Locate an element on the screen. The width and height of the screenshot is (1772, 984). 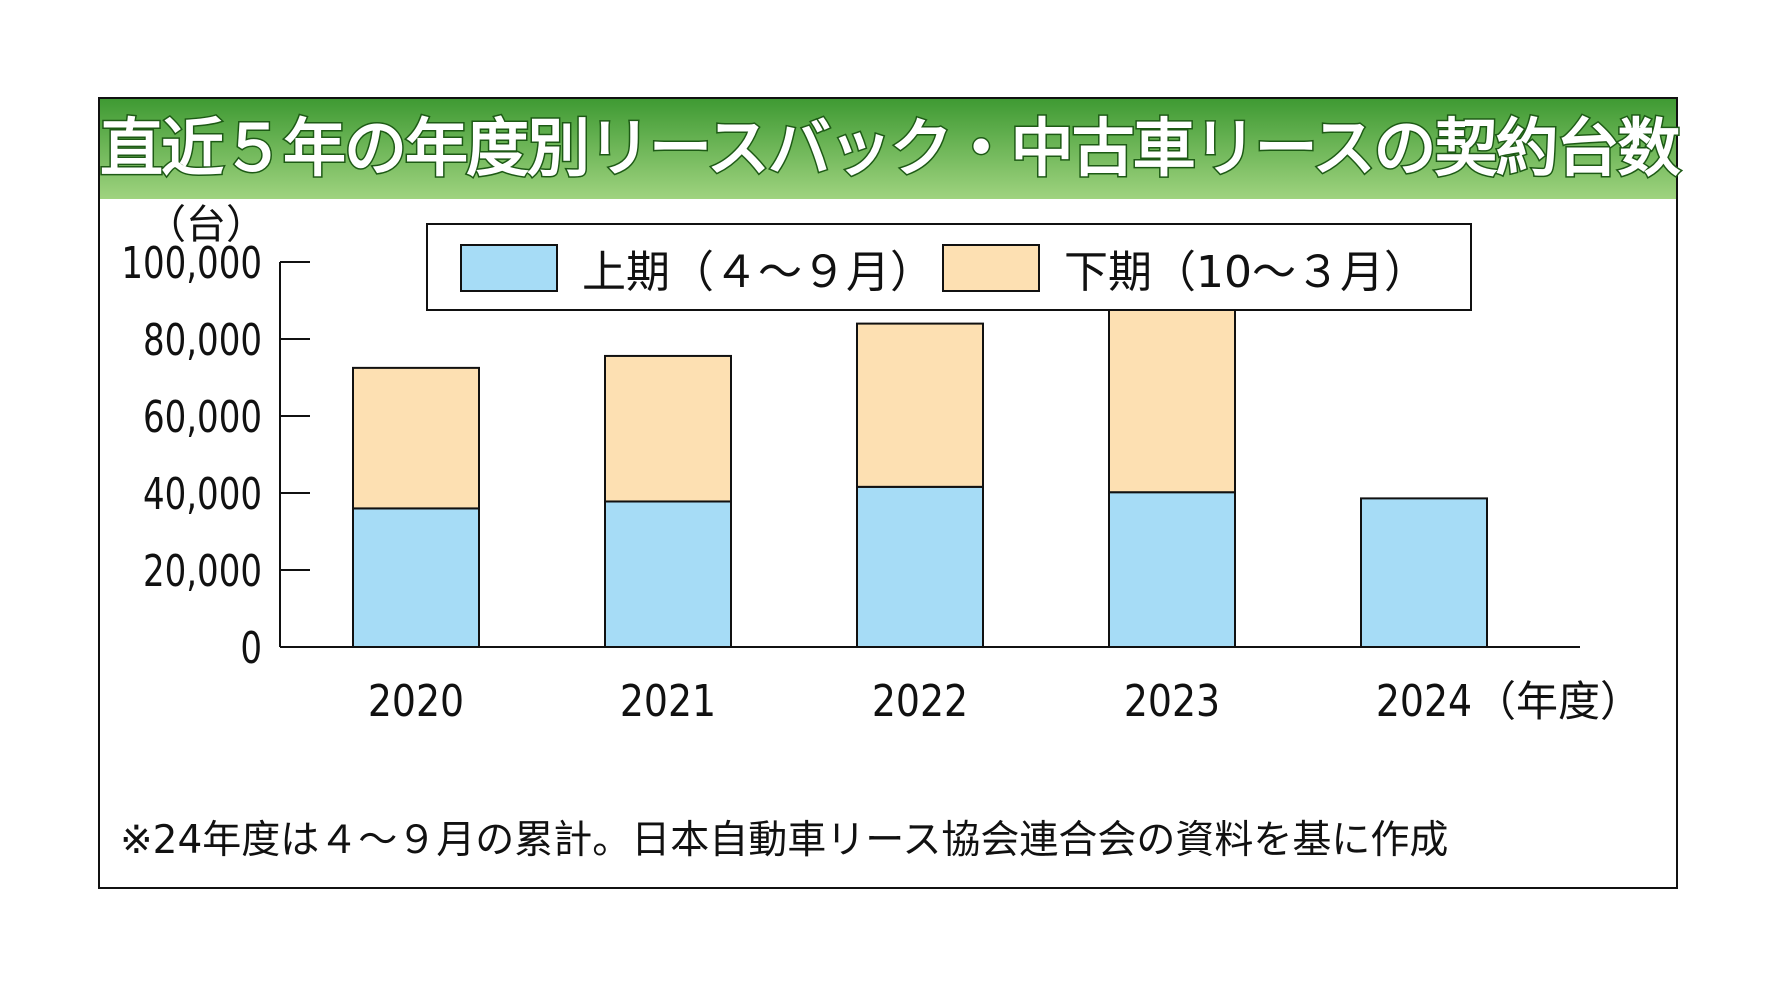
y-tick-label-3: 60,000 is located at coordinates (202, 416).